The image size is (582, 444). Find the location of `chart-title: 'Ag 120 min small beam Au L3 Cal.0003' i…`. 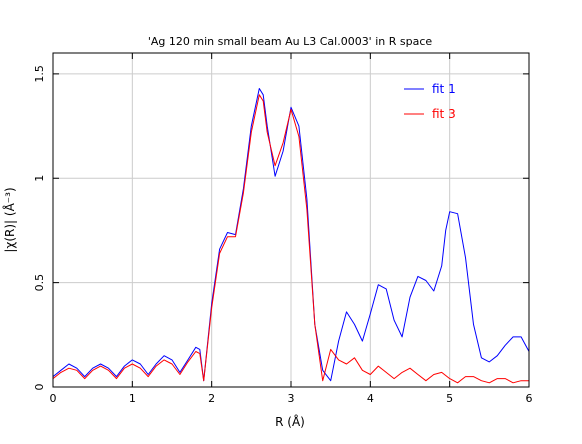

chart-title: 'Ag 120 min small beam Au L3 Cal.0003' i… is located at coordinates (290, 41).